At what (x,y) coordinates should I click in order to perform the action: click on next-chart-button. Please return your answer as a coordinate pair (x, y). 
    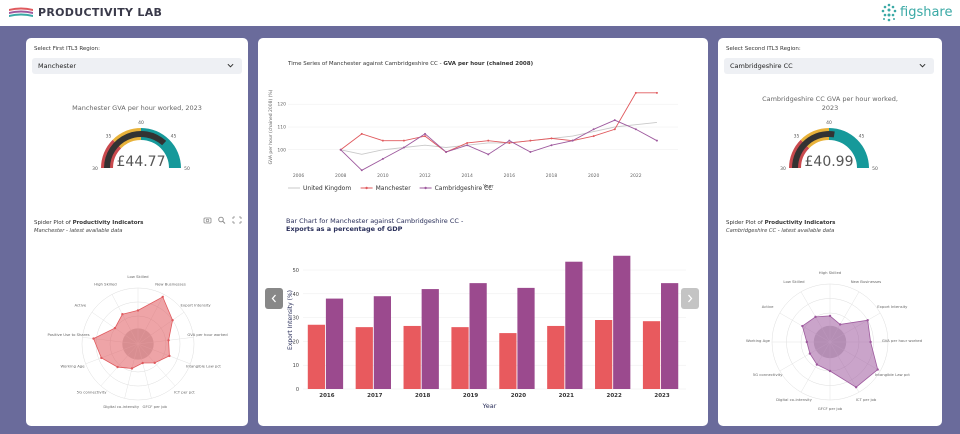
    Looking at the image, I should click on (690, 298).